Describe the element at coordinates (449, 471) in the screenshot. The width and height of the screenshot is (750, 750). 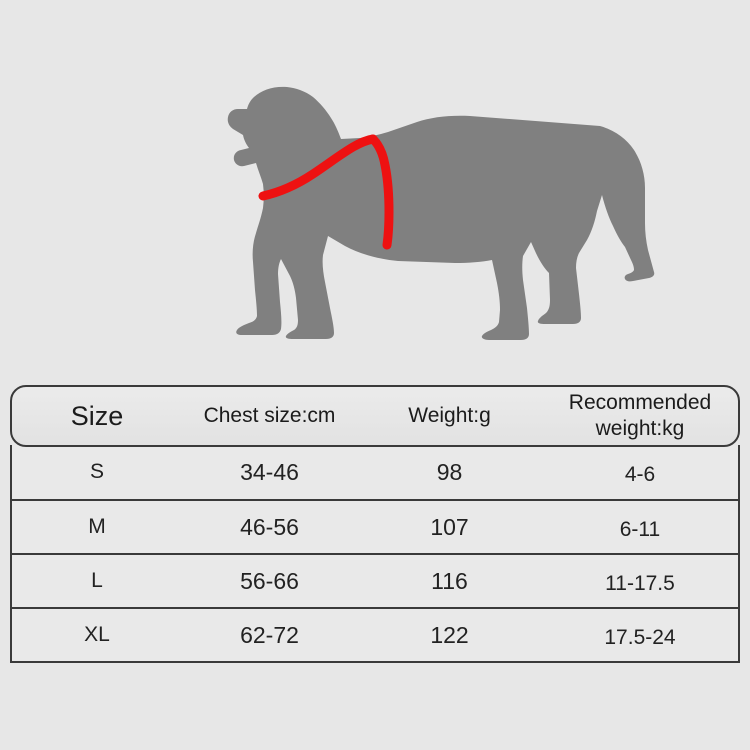
I see `cell-weight: 98` at that location.